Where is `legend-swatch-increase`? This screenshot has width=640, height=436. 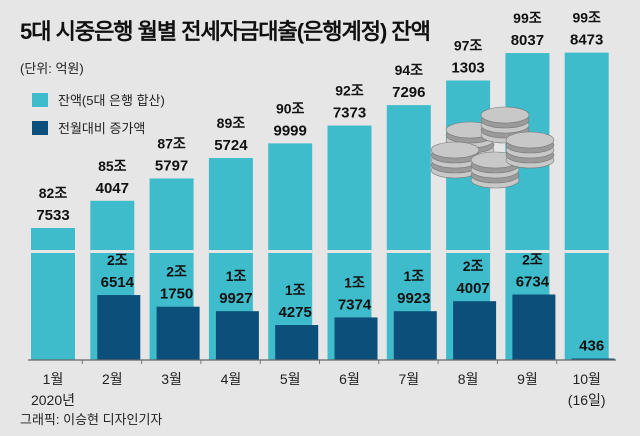 legend-swatch-increase is located at coordinates (40, 127).